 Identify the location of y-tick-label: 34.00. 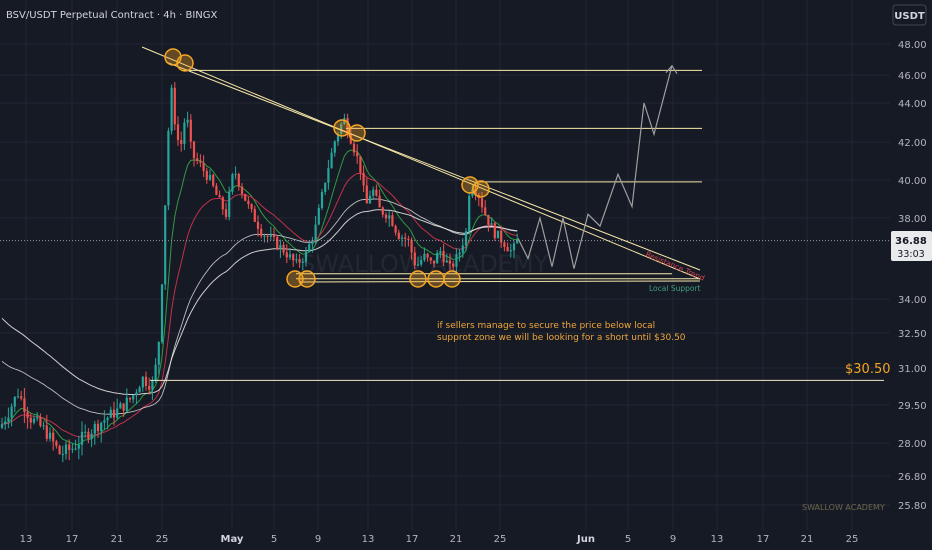
(912, 300).